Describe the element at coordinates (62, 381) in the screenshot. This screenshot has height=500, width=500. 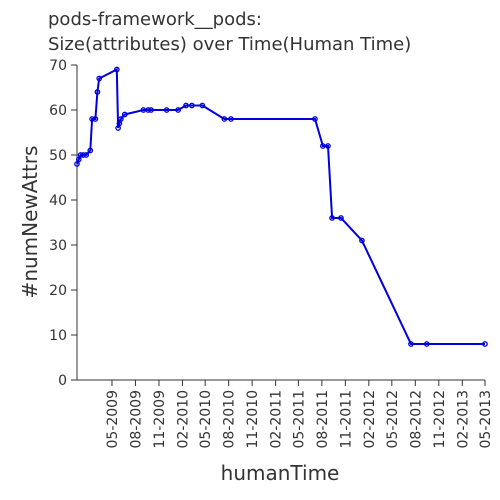
I see `y-tick-label: 0` at that location.